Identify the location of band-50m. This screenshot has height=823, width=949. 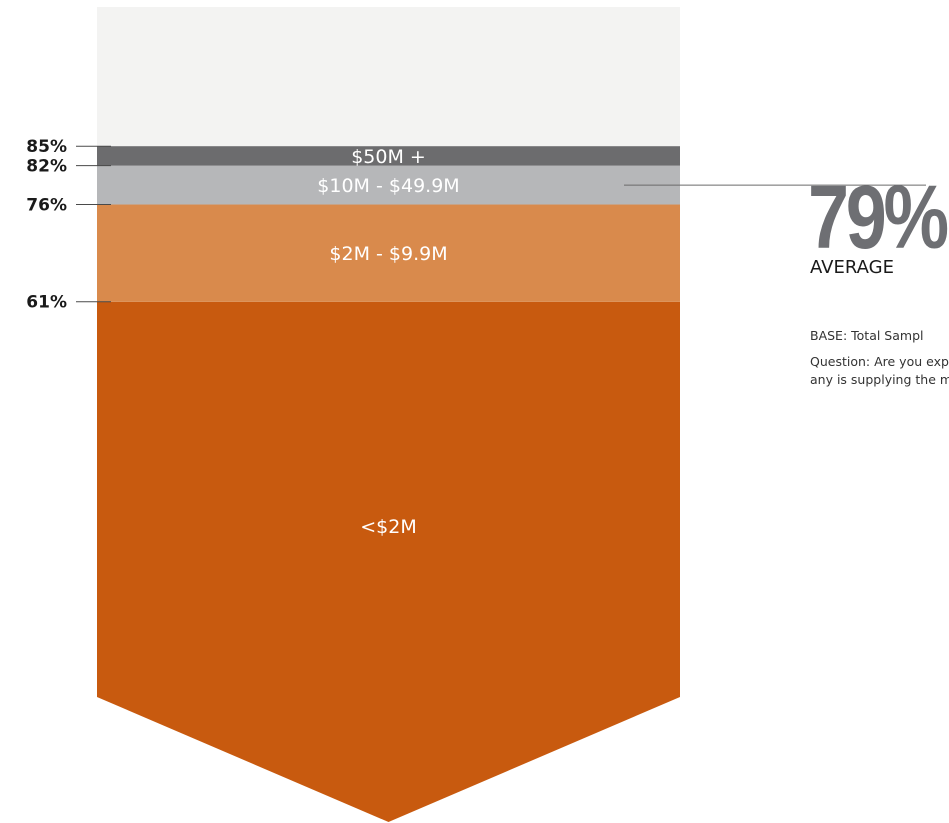
(388, 156).